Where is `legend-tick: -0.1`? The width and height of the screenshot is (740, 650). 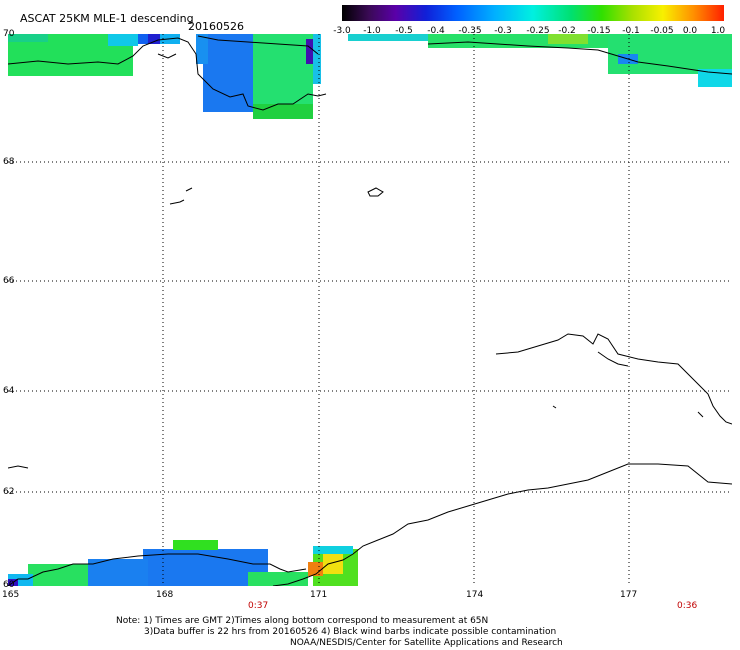
legend-tick: -0.1 is located at coordinates (631, 31).